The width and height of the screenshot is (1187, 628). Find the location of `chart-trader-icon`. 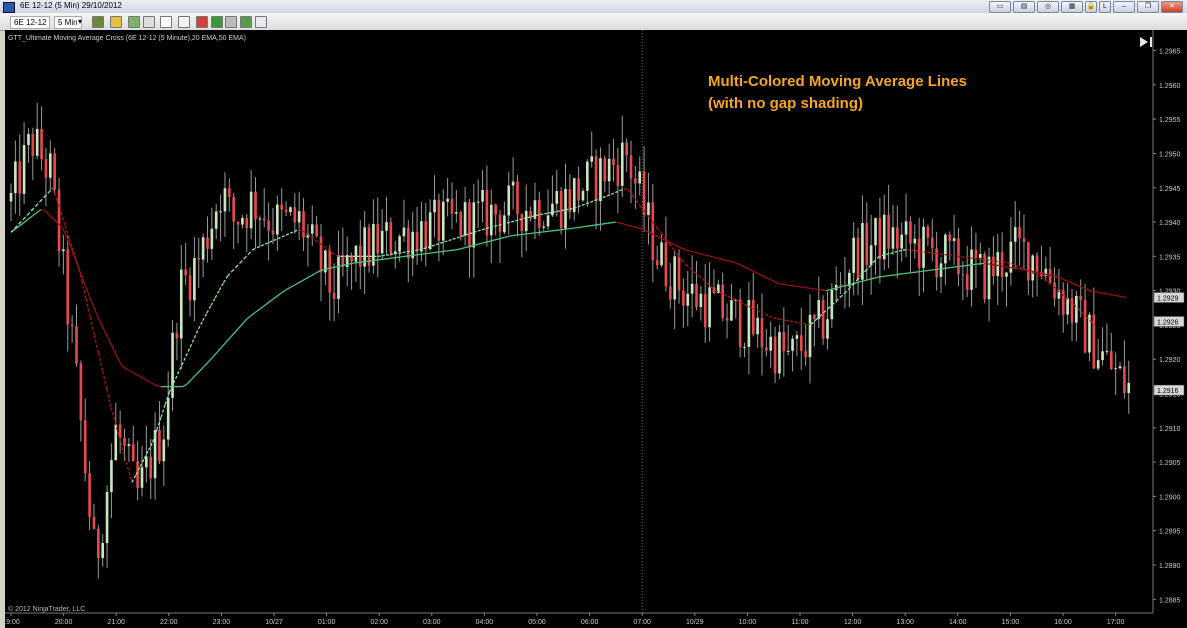

chart-trader-icon is located at coordinates (231, 22).